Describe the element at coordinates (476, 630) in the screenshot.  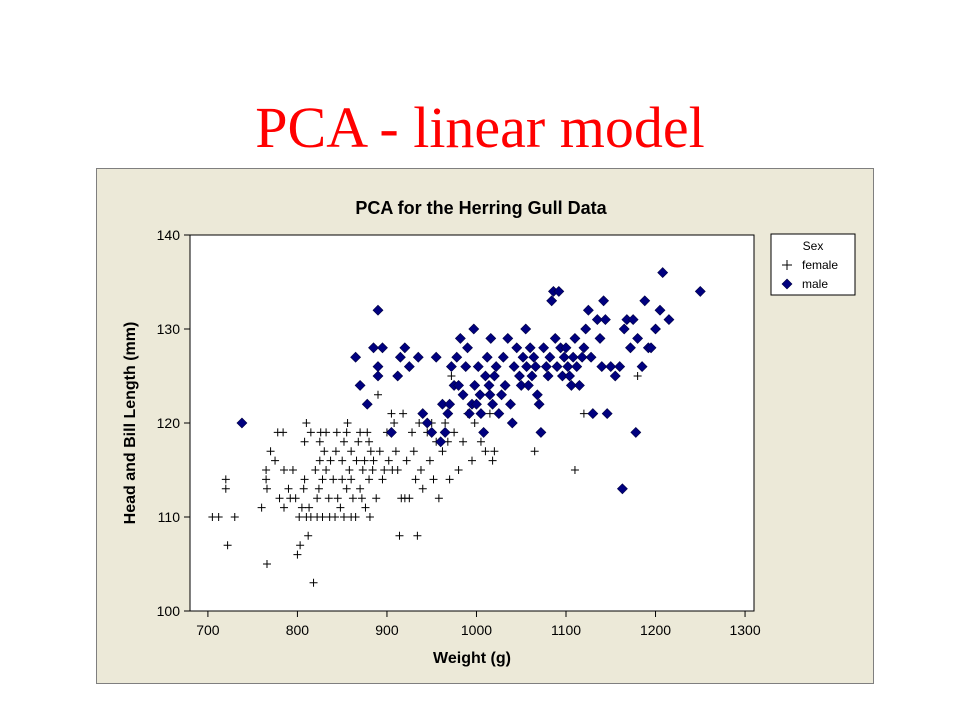
I see `x-tick-label: 1000` at that location.